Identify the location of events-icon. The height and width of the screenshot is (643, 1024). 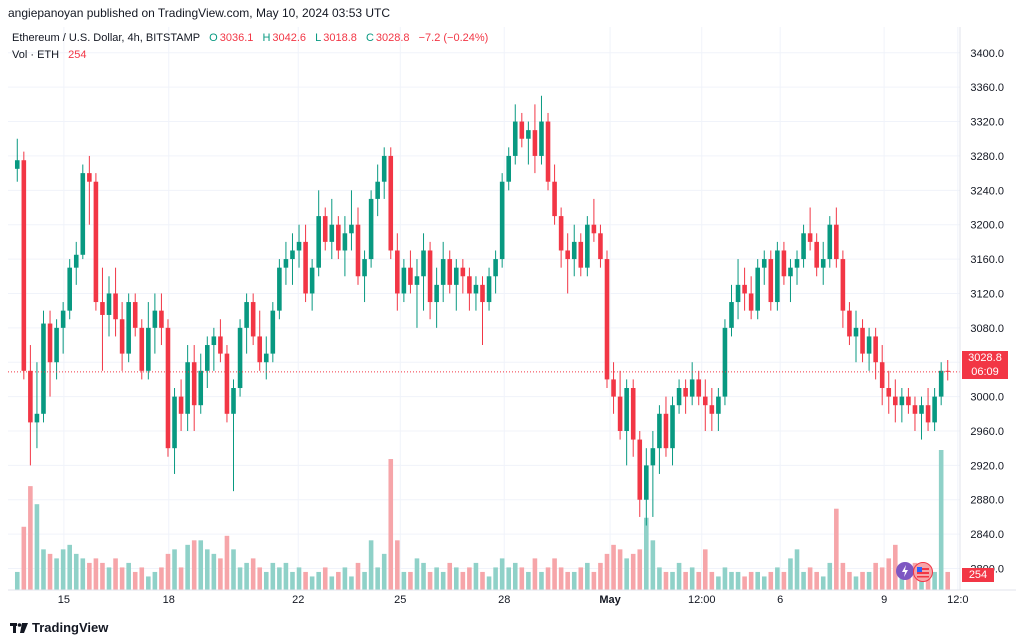
(905, 571).